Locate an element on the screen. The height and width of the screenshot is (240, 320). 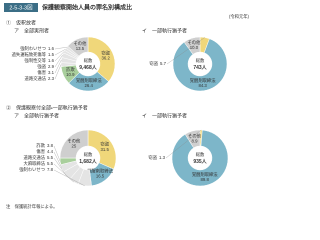
slice-label: 過失運転致死傷等 1.5 is located at coordinates (33, 54).